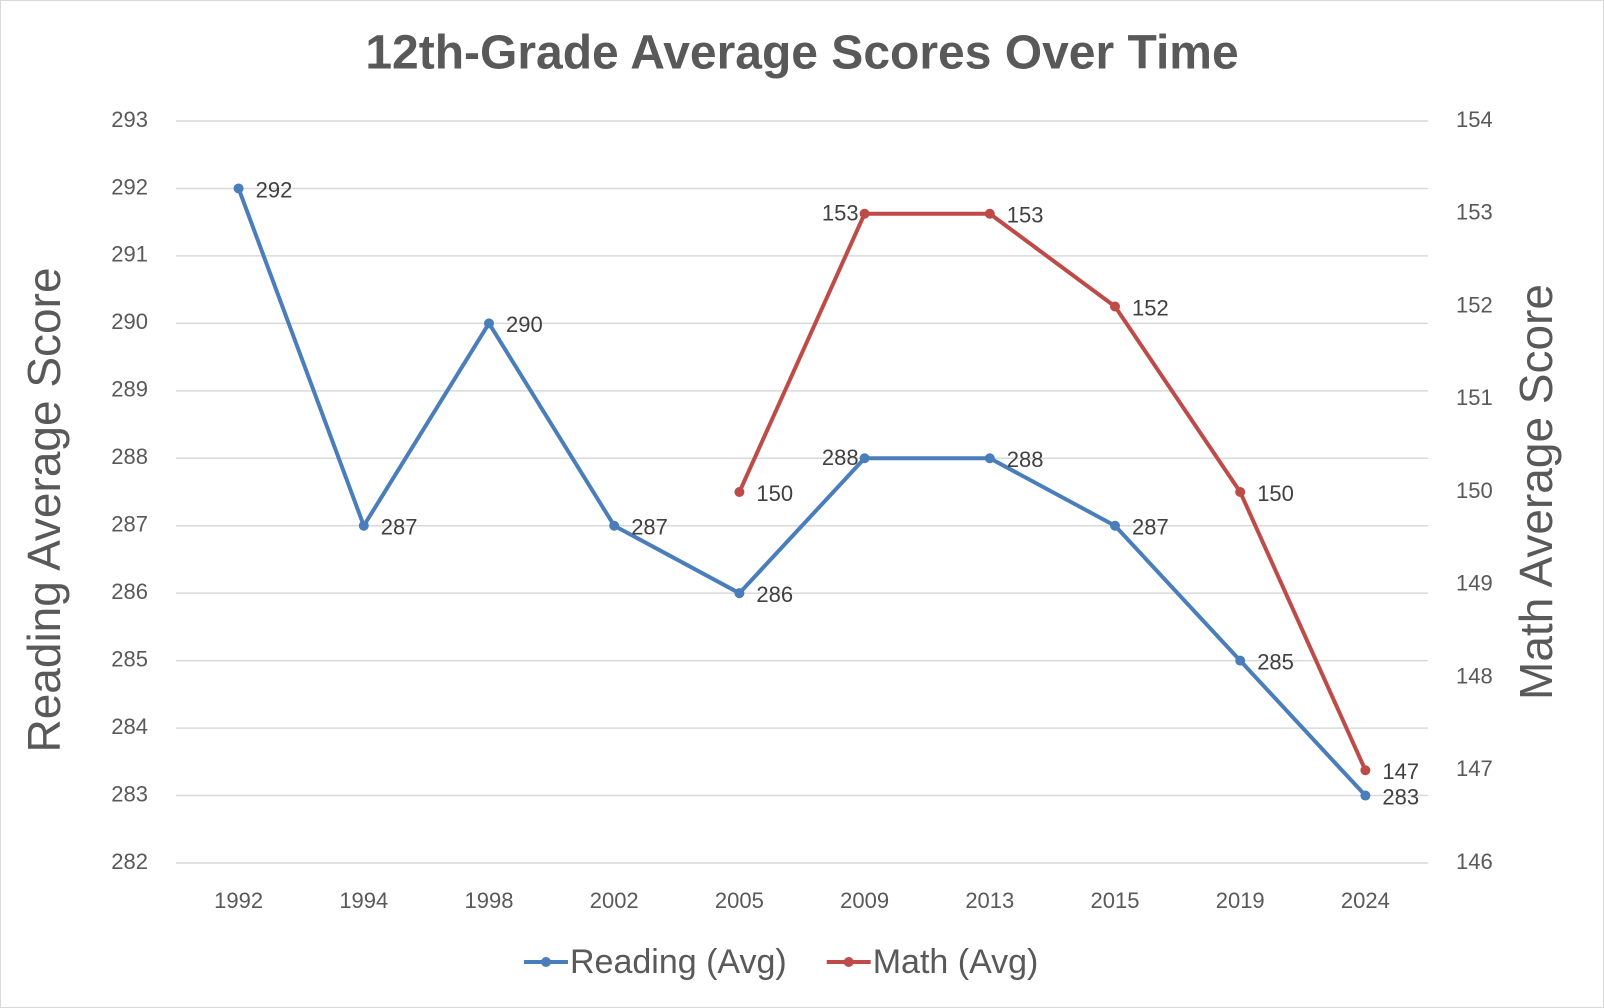 The image size is (1604, 1008). Describe the element at coordinates (129, 321) in the screenshot. I see `y-tick-label: 290` at that location.